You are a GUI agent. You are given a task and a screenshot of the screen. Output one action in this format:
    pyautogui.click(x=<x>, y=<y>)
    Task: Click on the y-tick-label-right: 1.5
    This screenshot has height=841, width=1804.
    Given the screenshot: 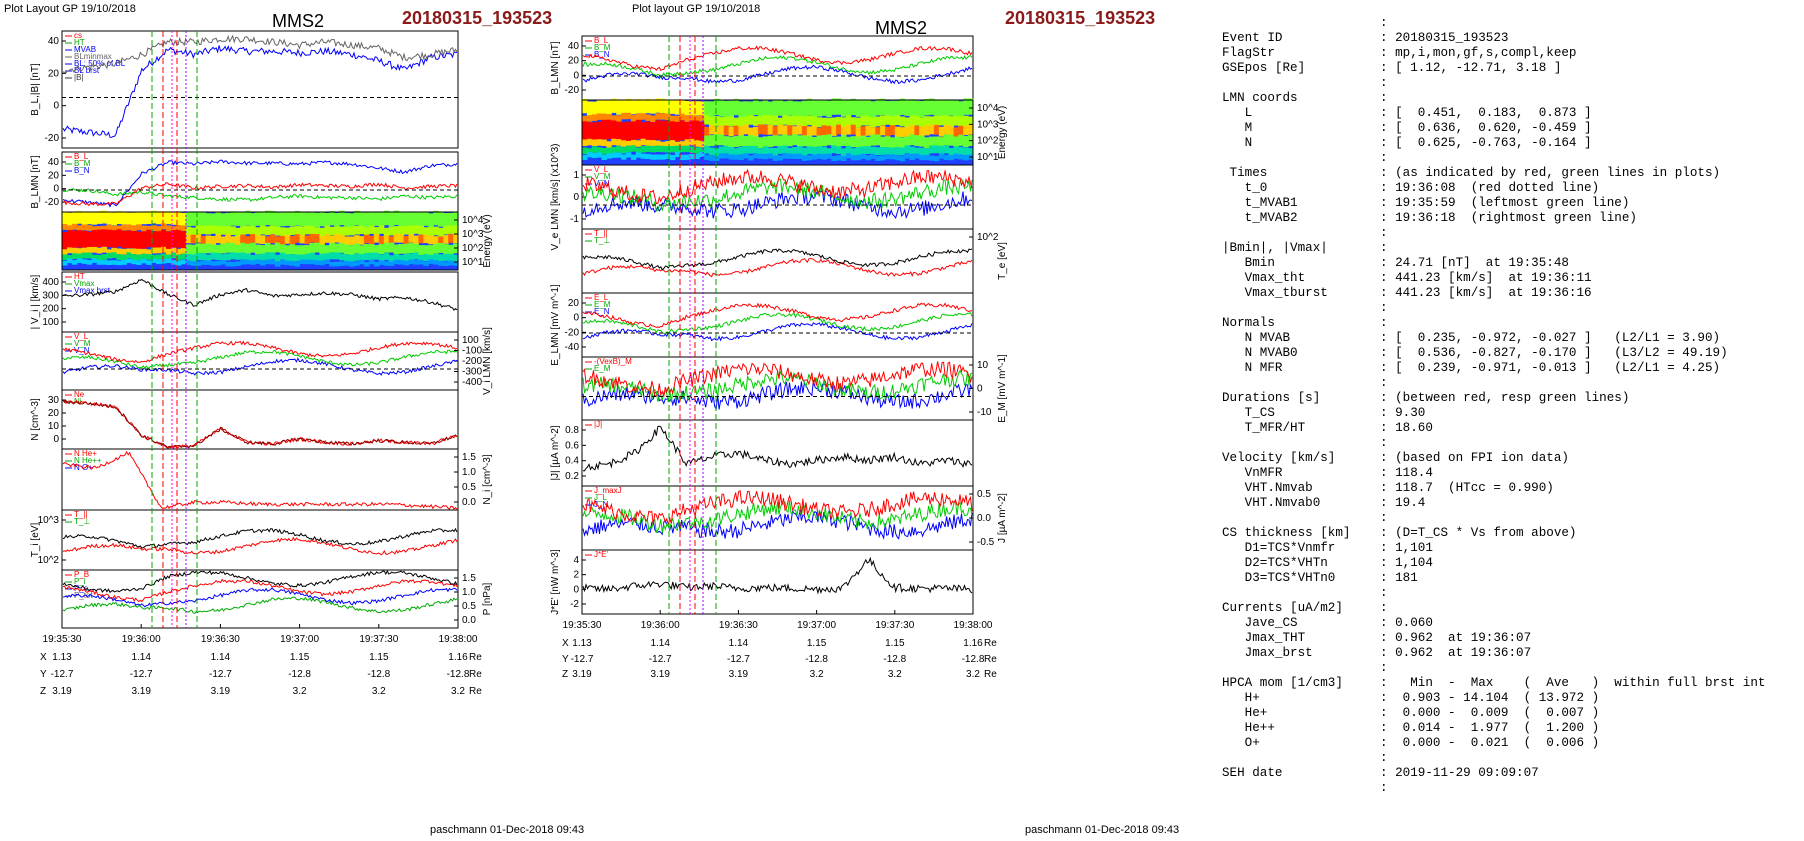 What is the action you would take?
    pyautogui.click(x=469, y=457)
    